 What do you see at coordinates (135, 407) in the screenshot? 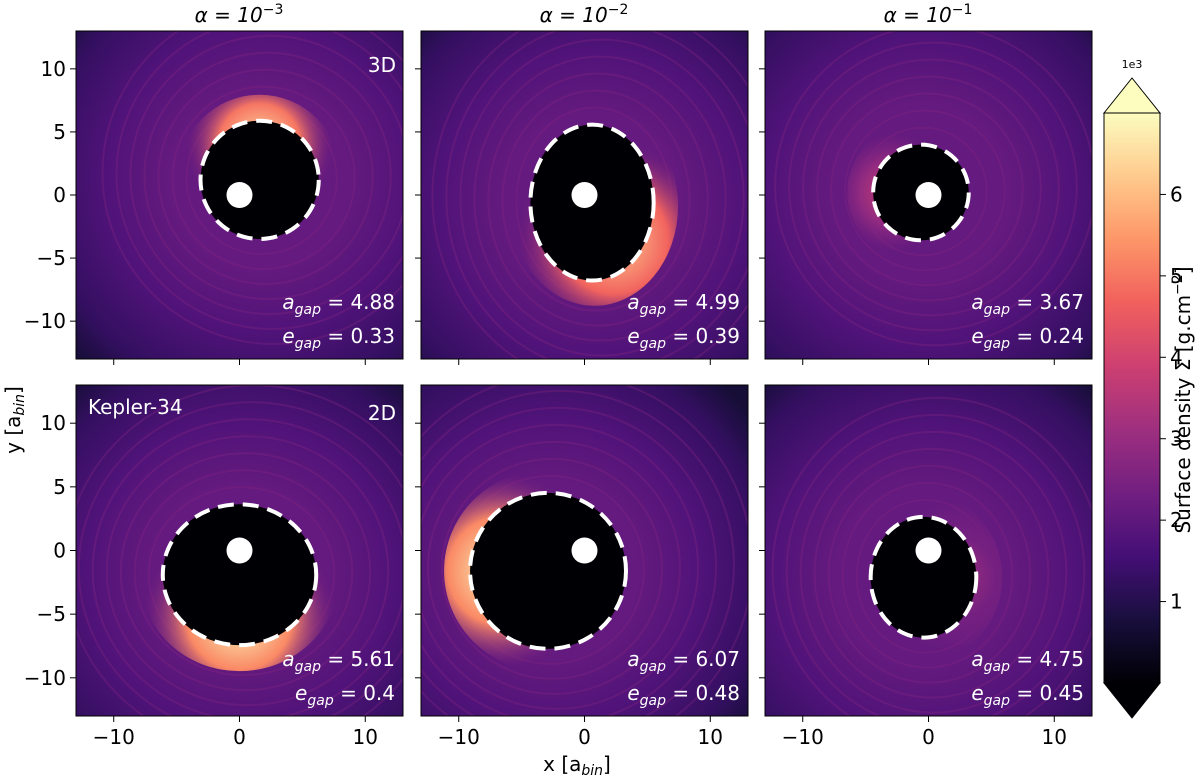
I see `corner-label: Kepler-34` at bounding box center [135, 407].